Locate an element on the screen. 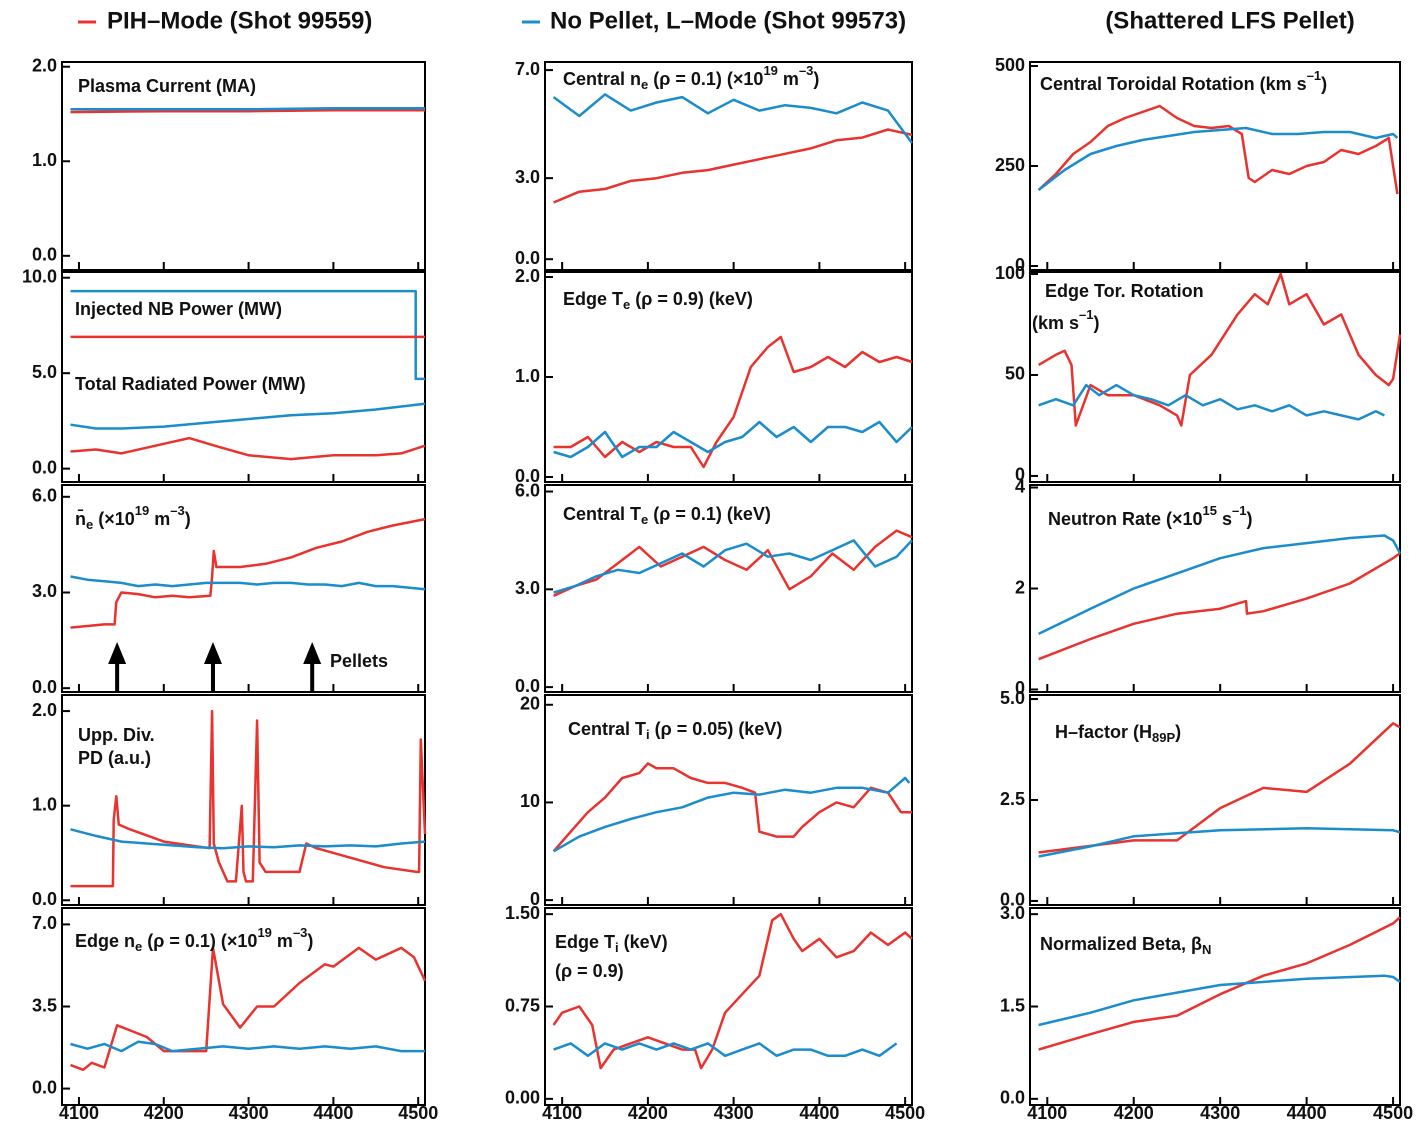 This screenshot has height=1125, width=1418. y-tick-label: 6.0 is located at coordinates (44, 496).